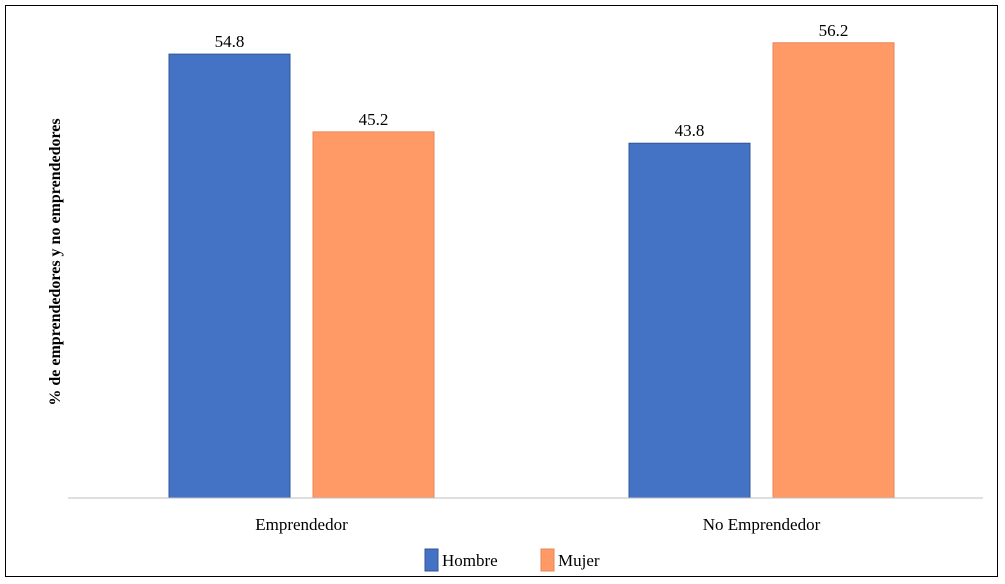 This screenshot has height=584, width=1005. Describe the element at coordinates (431, 560) in the screenshot. I see `legend-swatch-hombre` at that location.